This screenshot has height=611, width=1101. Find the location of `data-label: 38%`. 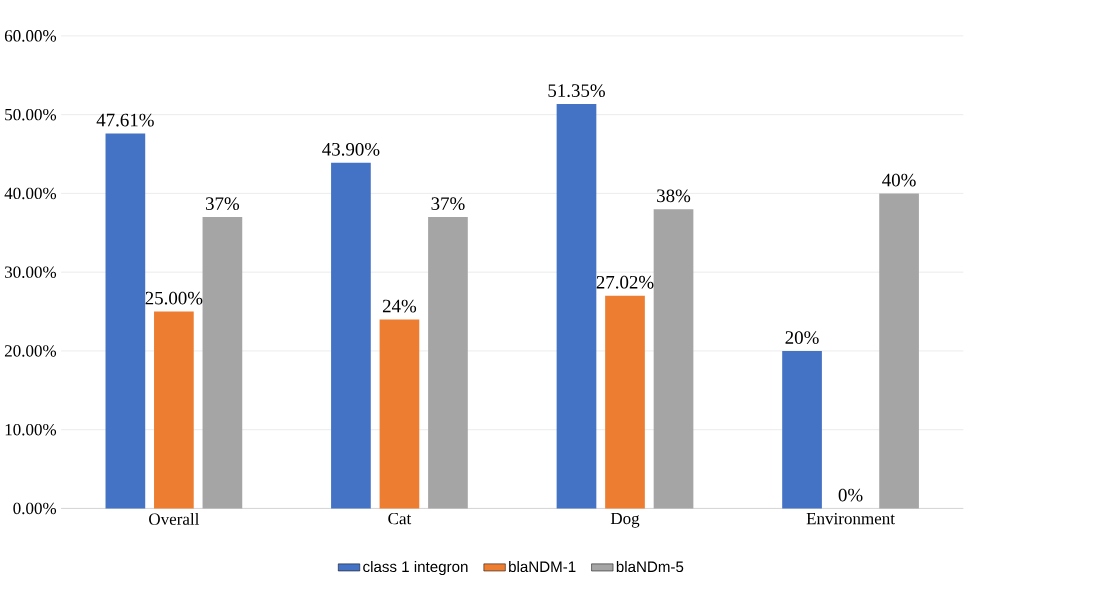

data-label: 38% is located at coordinates (674, 196).